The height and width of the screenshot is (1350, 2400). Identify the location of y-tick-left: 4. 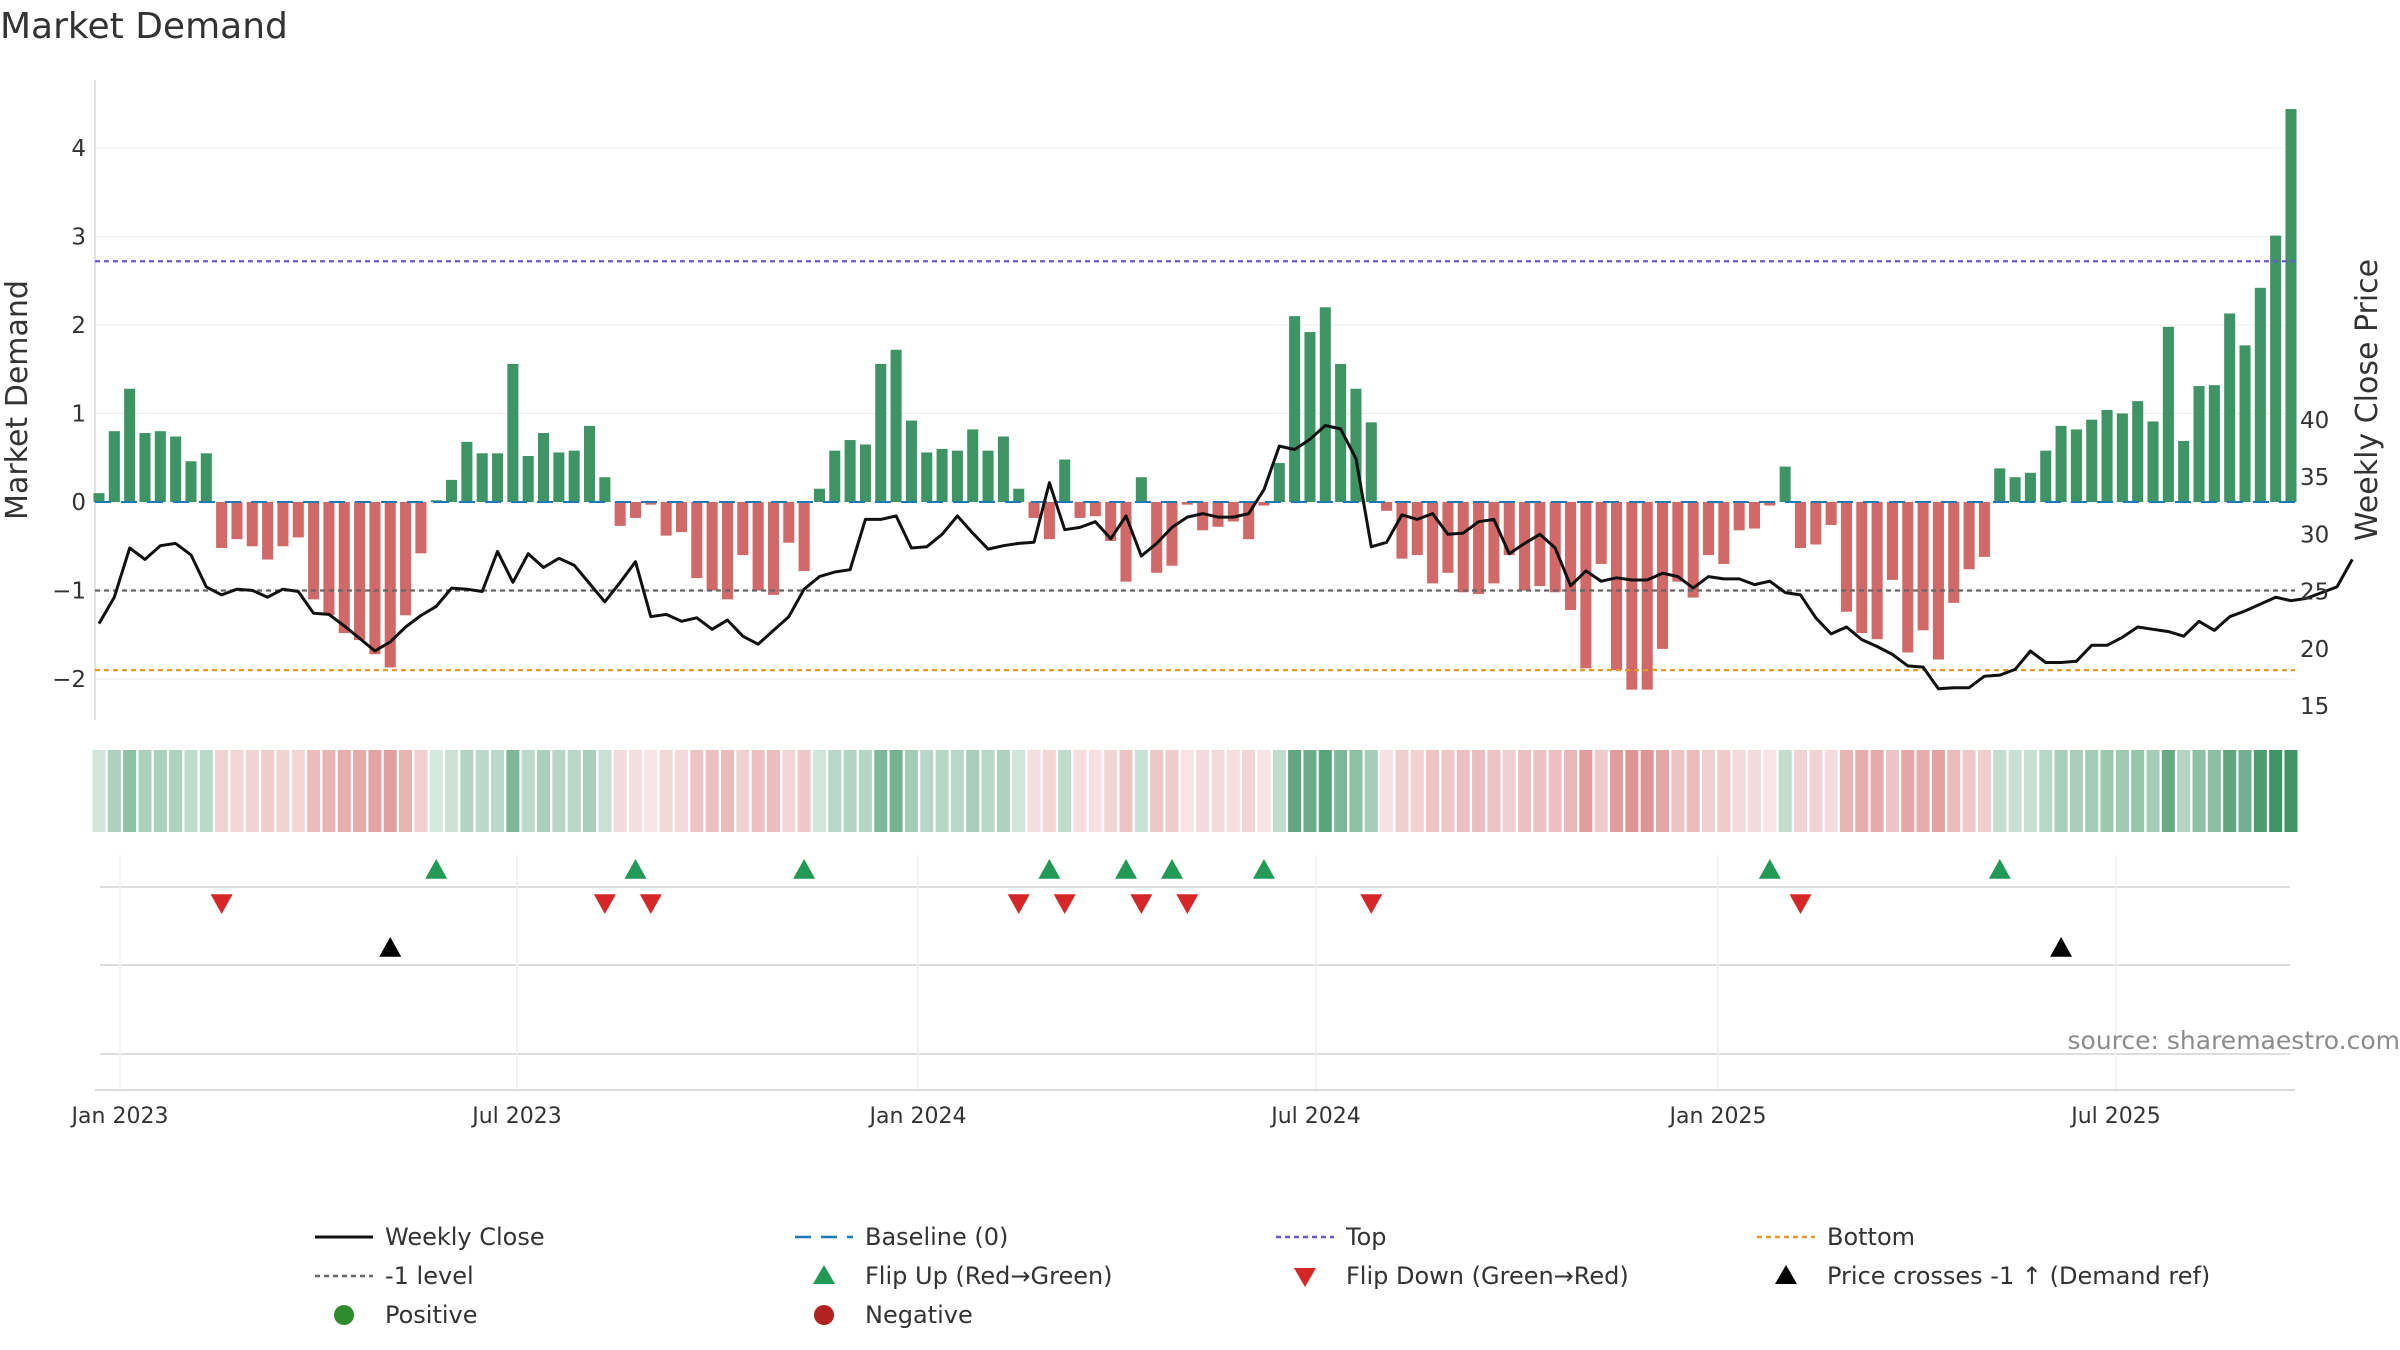
(78, 149).